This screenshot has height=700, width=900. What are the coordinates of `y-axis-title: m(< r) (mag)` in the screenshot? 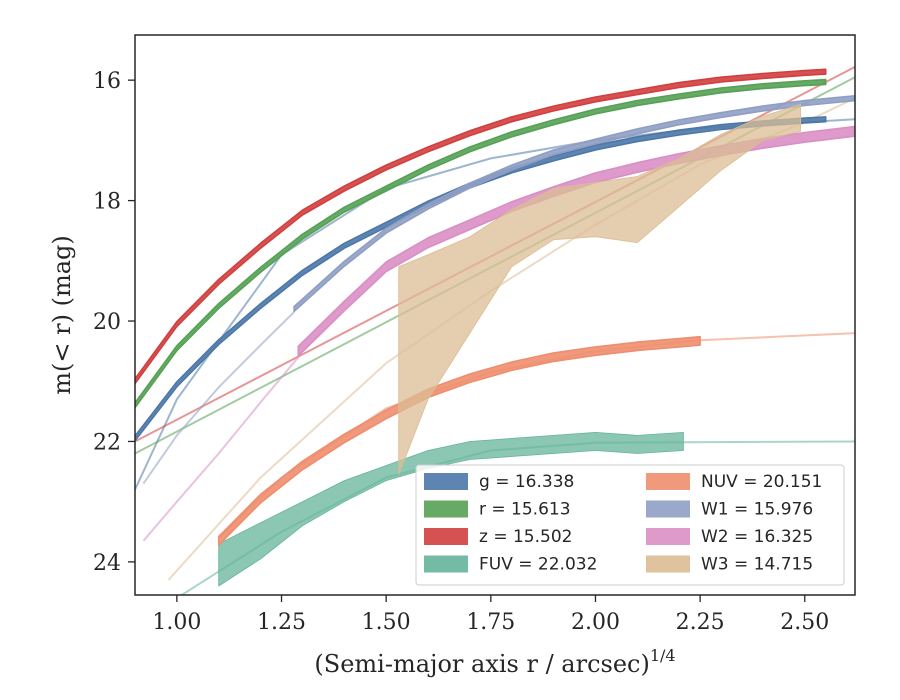 It's located at (62, 314).